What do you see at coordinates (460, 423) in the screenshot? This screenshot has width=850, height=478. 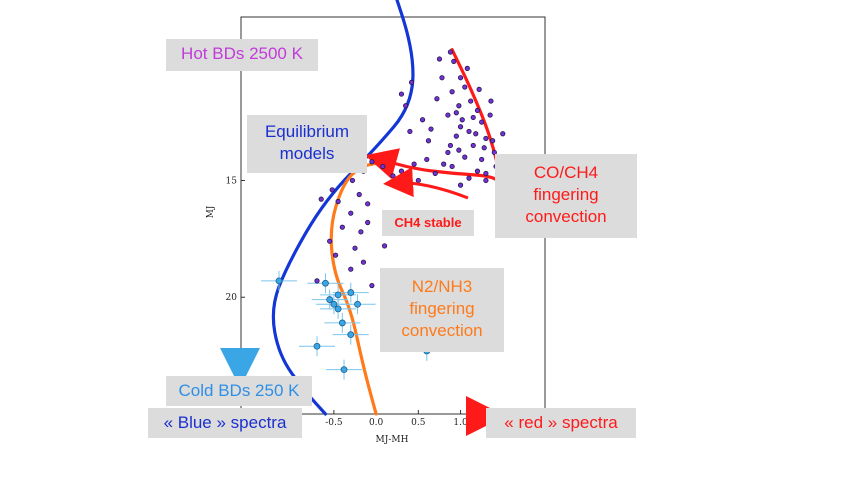 I see `x-tick-label: 1.0` at bounding box center [460, 423].